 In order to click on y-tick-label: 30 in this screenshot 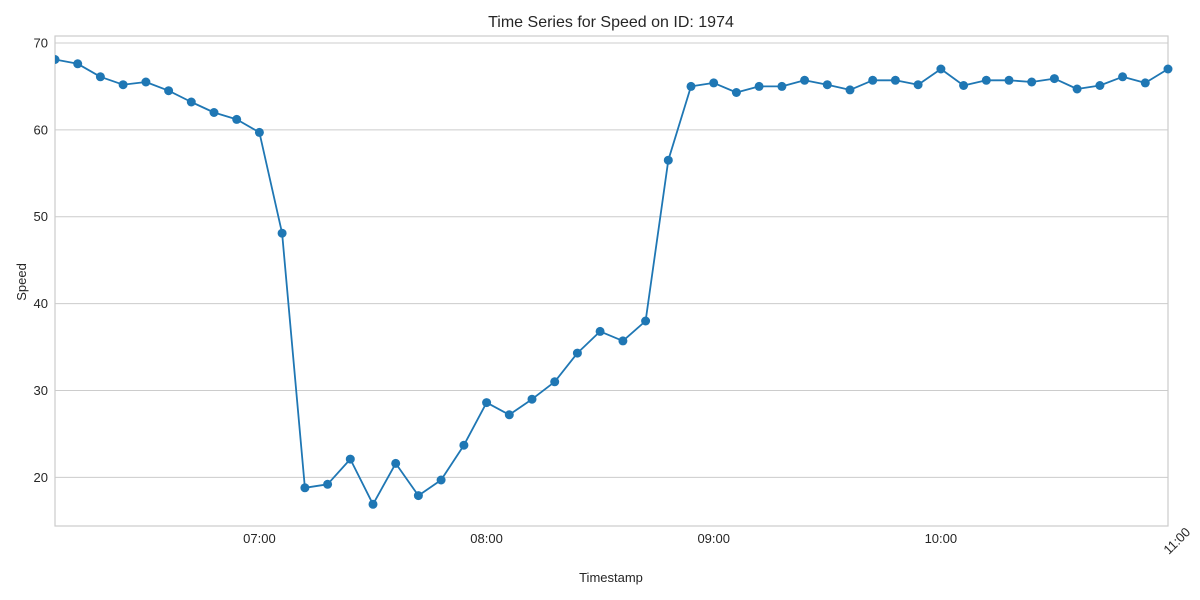, I will do `click(41, 390)`.